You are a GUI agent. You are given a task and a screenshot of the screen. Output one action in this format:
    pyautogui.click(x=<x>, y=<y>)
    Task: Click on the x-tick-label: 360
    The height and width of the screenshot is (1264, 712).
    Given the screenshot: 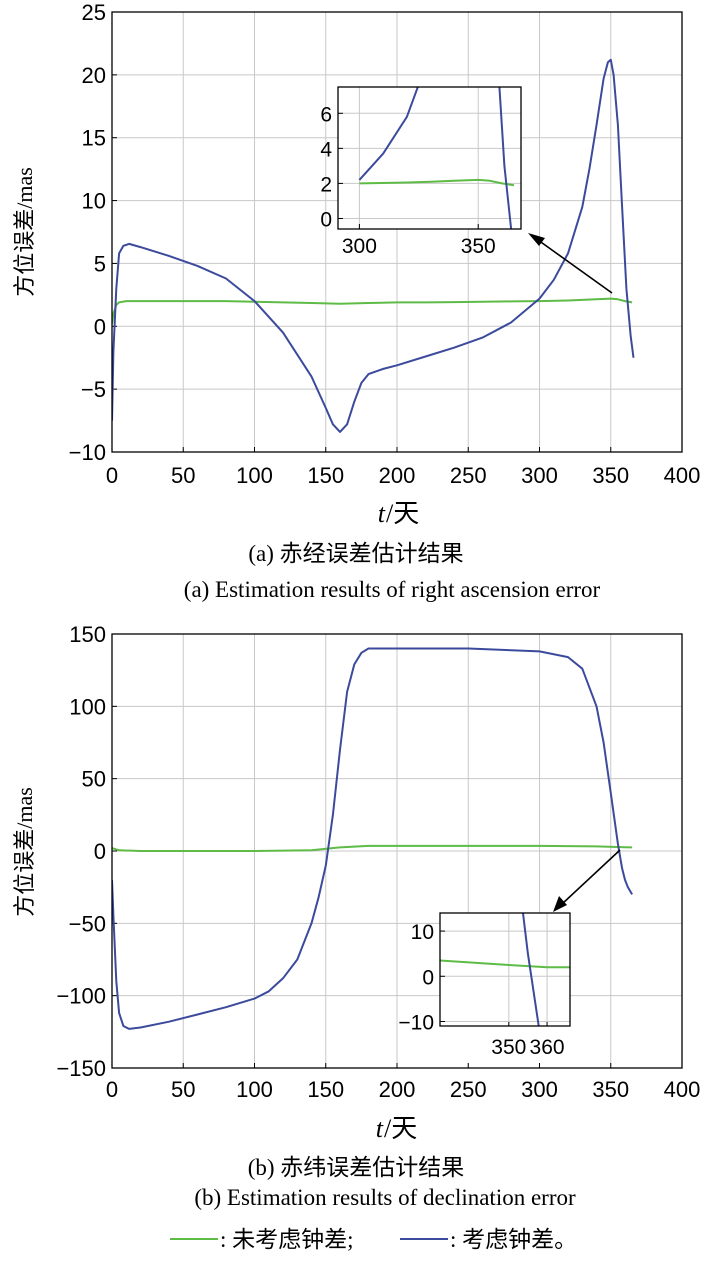 What is the action you would take?
    pyautogui.click(x=547, y=1047)
    